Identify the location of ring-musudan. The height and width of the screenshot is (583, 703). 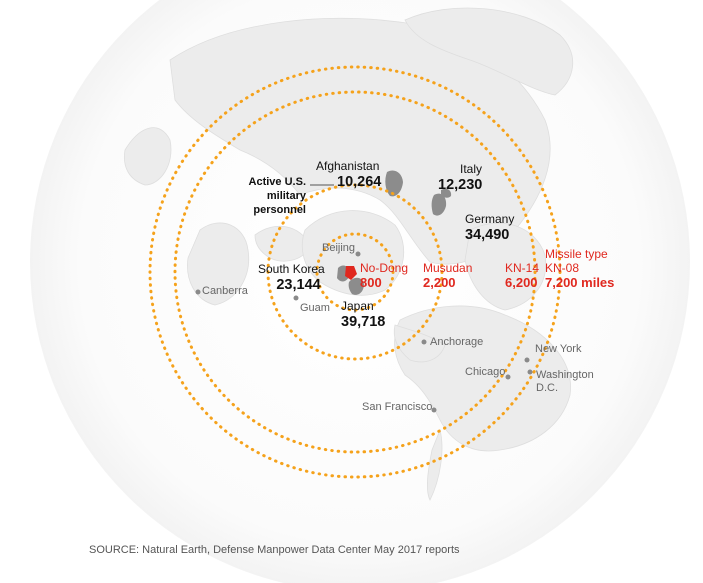
(355, 272).